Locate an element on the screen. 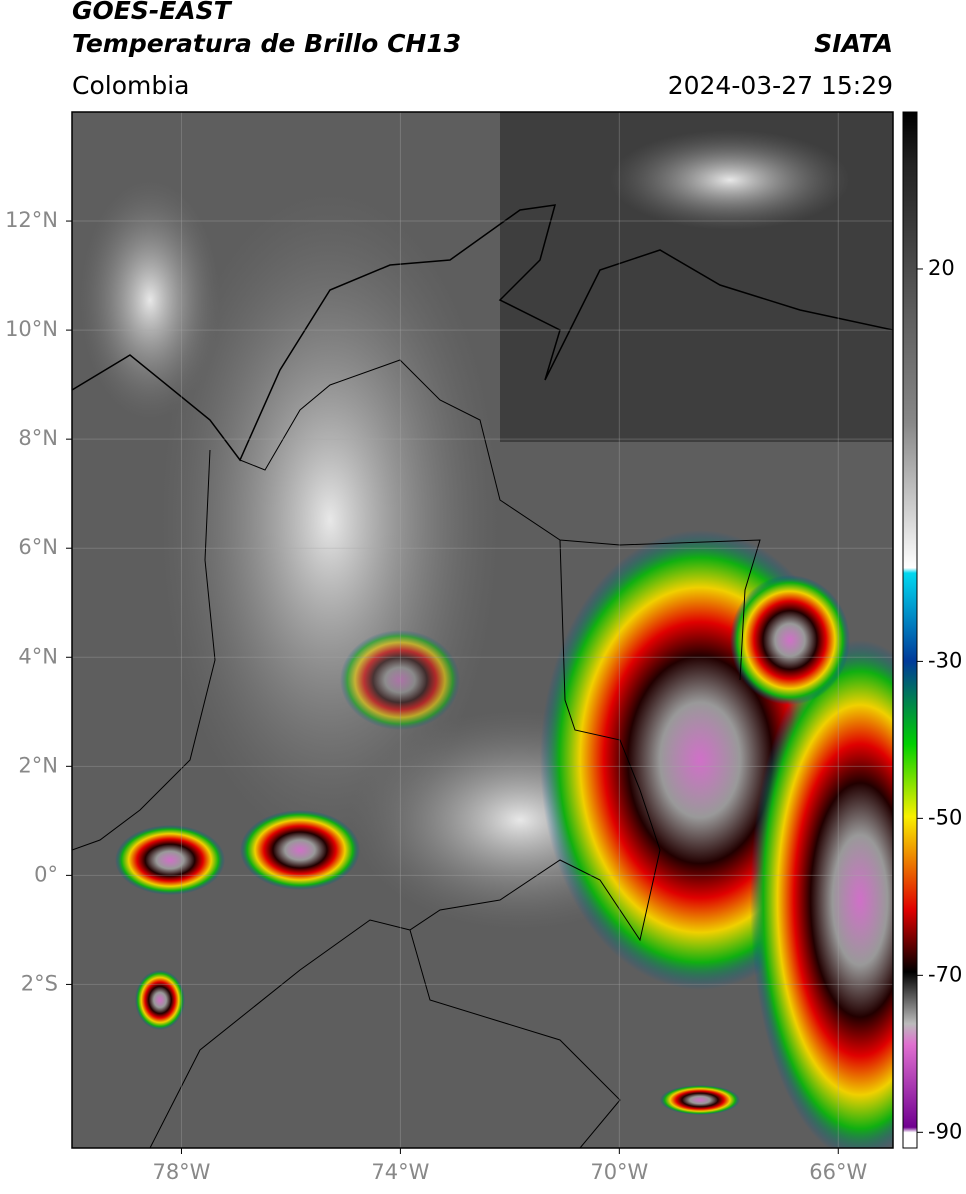 This screenshot has height=1194, width=966. datetime: 2024-03-27 15:29 is located at coordinates (780, 85).